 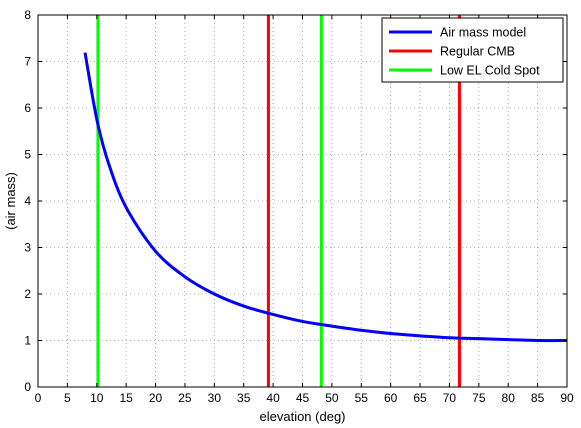 I want to click on x-tick-label: 55, so click(x=362, y=398).